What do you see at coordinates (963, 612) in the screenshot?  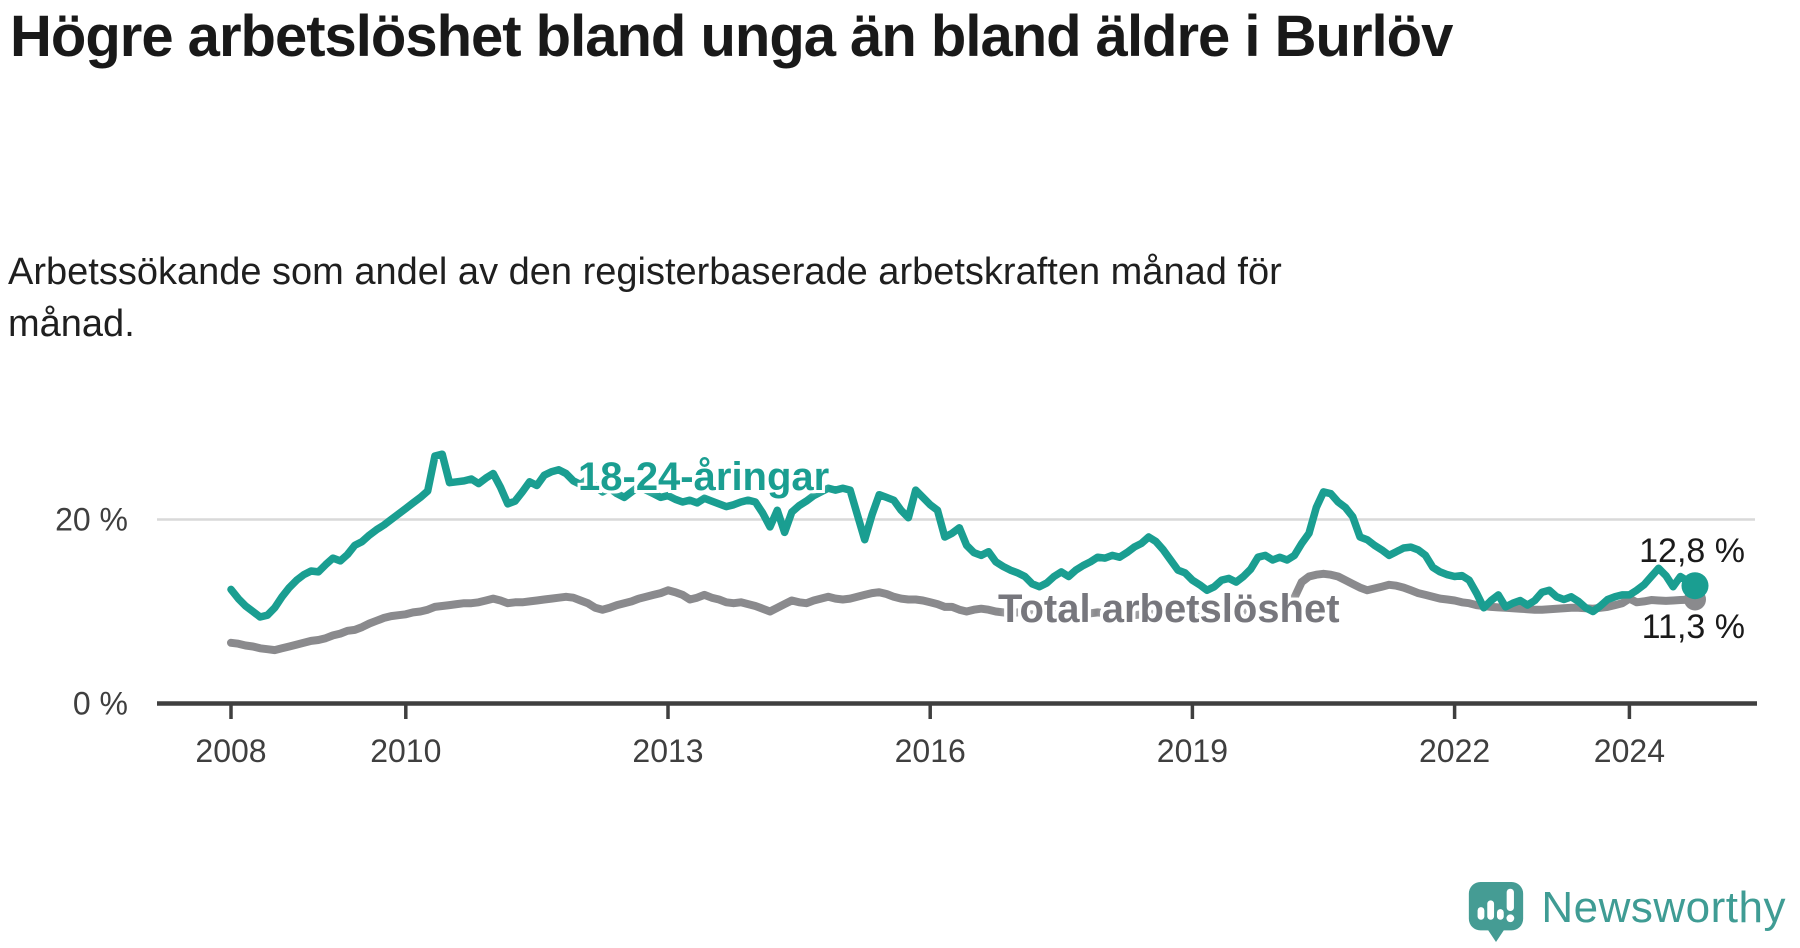 I see `series-line-total` at bounding box center [963, 612].